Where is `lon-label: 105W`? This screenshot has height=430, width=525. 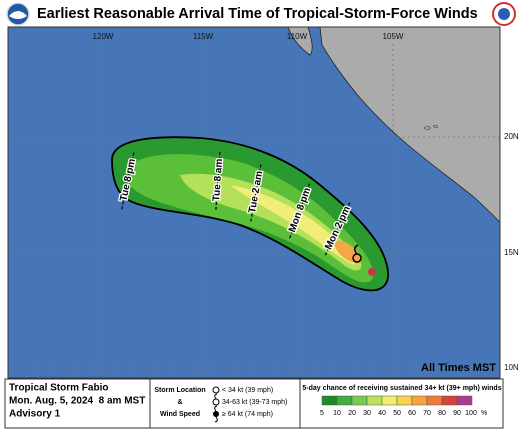
lon-label: 105W is located at coordinates (393, 36).